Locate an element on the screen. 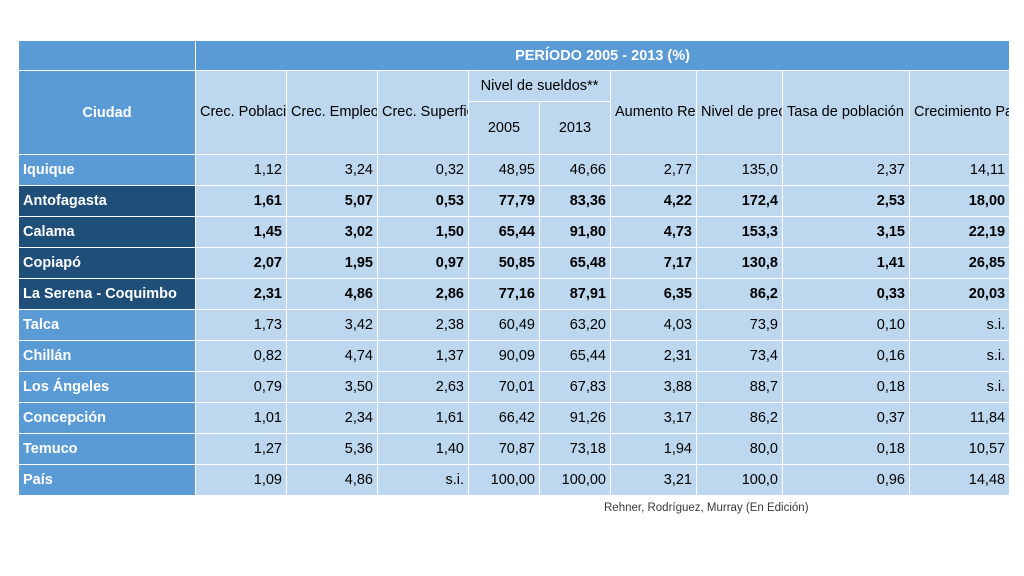 This screenshot has height=576, width=1024. value-cell: 2,86 is located at coordinates (423, 294).